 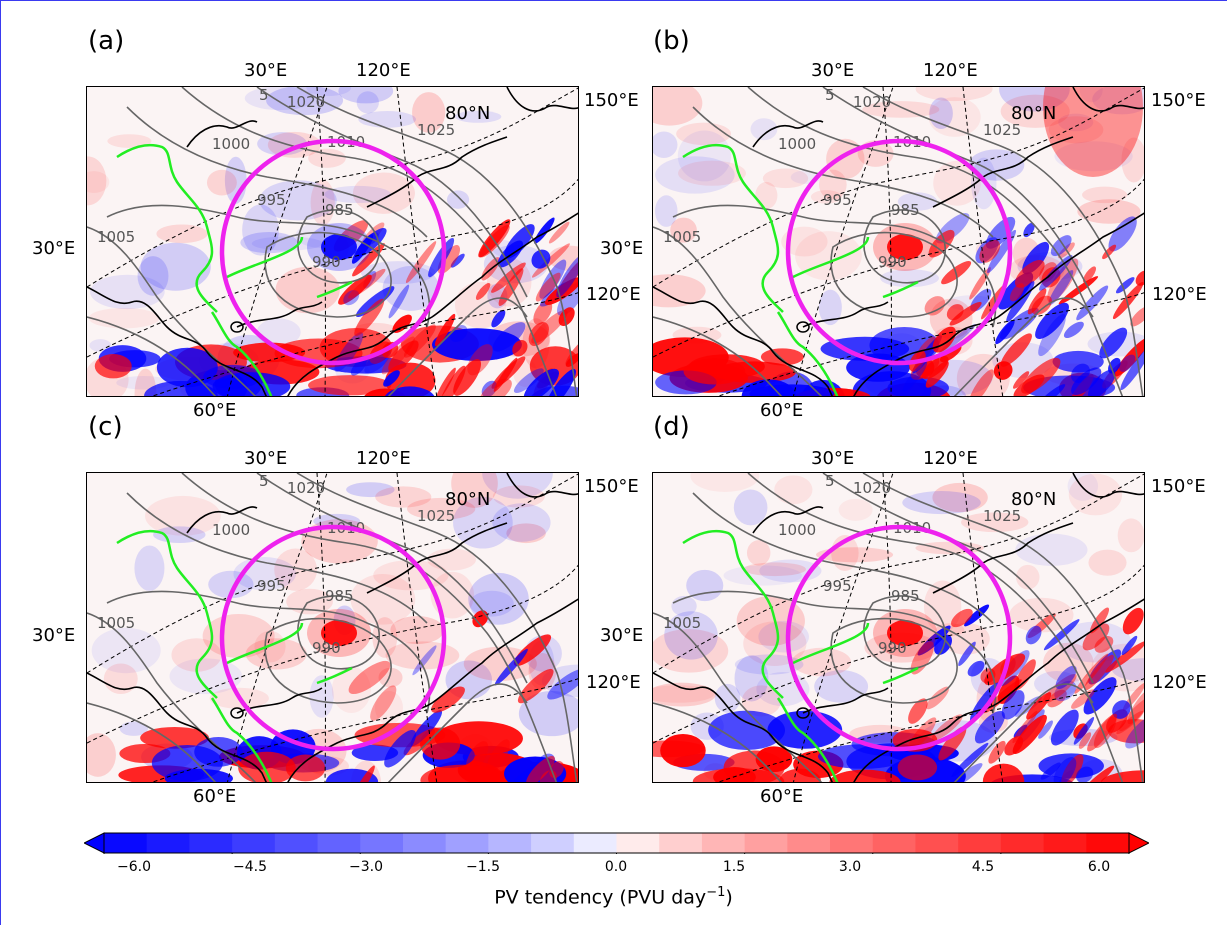 I want to click on colorbar-label-main: PV tendency (PVU day, so click(x=600, y=897).